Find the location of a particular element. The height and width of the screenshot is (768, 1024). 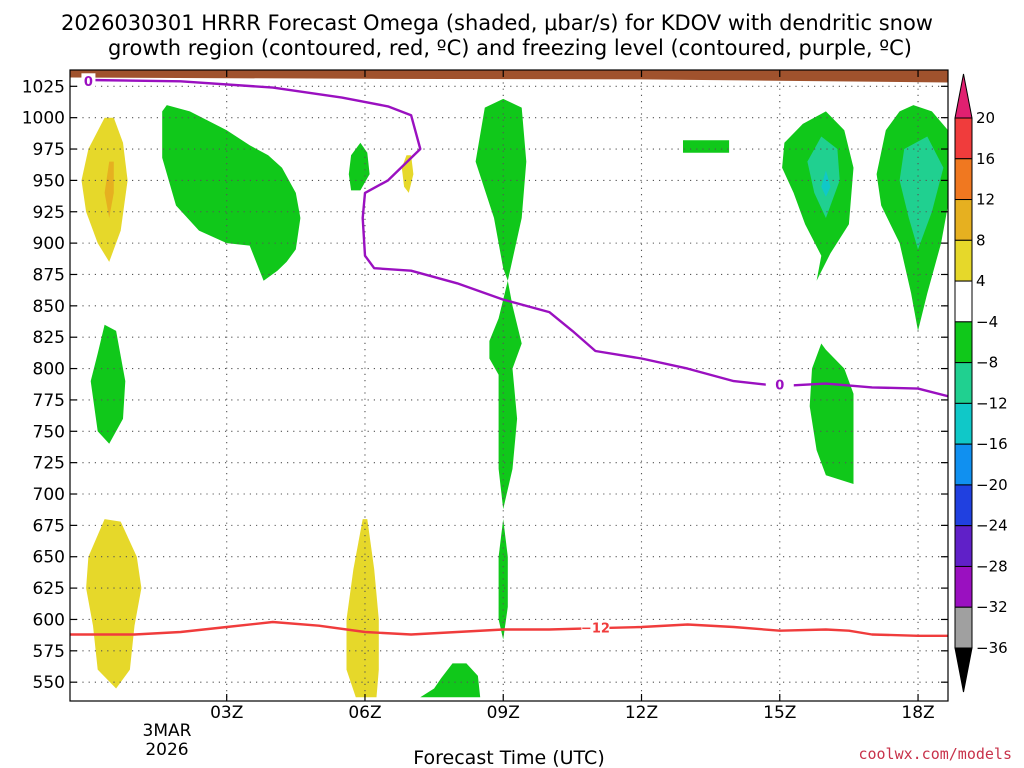

dgz-contour-label: −12 is located at coordinates (595, 629).